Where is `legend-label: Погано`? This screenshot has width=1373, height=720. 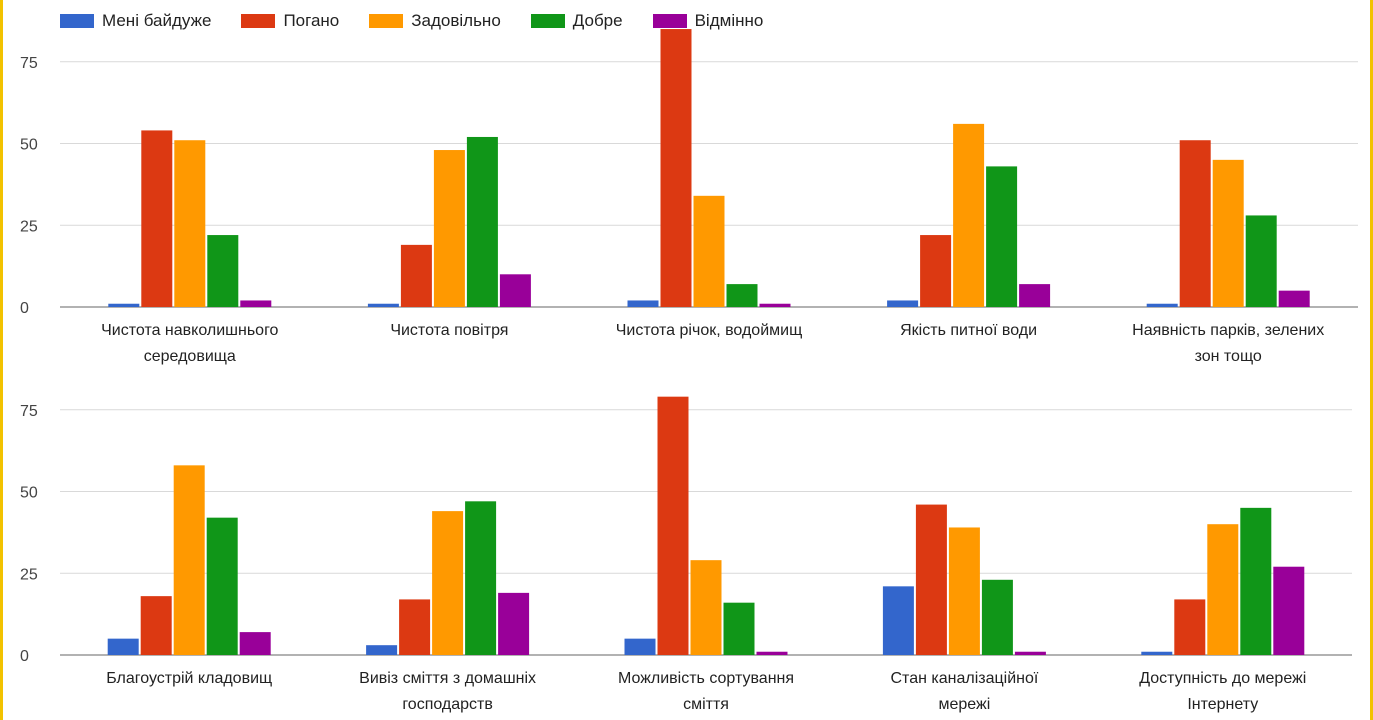 legend-label: Погано is located at coordinates (311, 20).